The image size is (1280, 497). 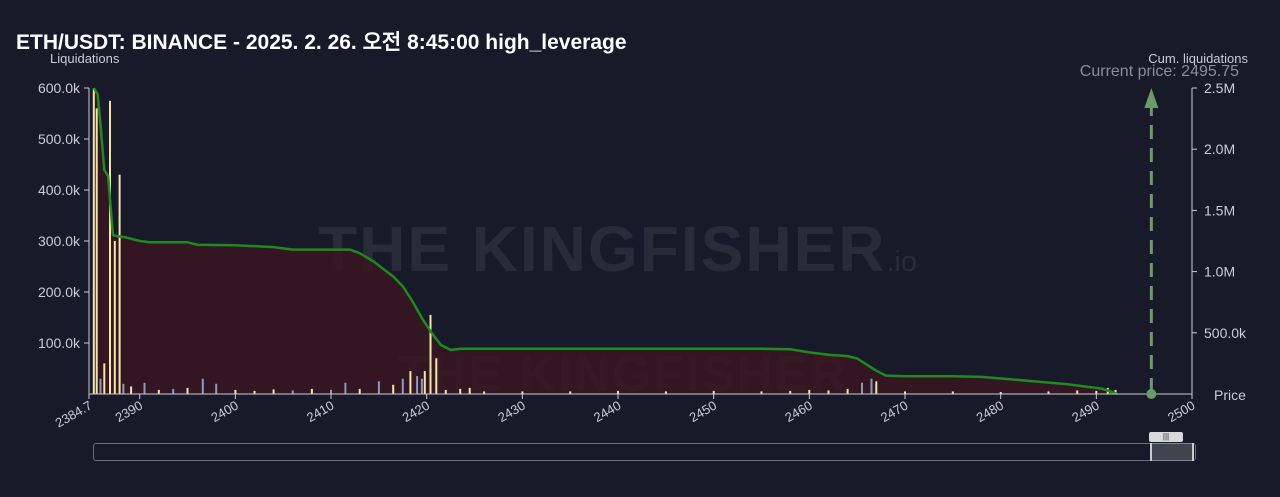 What do you see at coordinates (703, 411) in the screenshot?
I see `x-tick-label: 2450` at bounding box center [703, 411].